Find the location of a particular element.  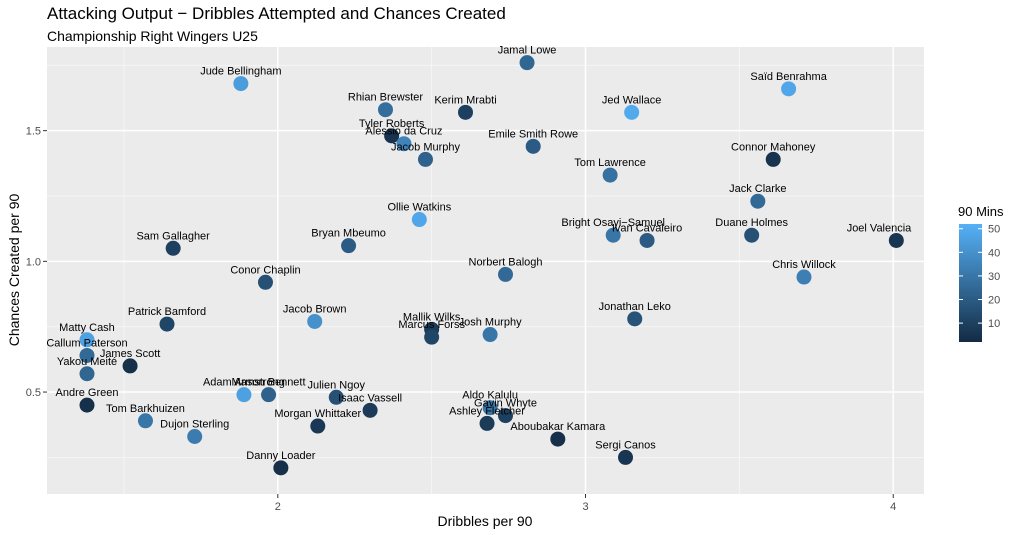

point-label: Conor Chaplin is located at coordinates (265, 270).